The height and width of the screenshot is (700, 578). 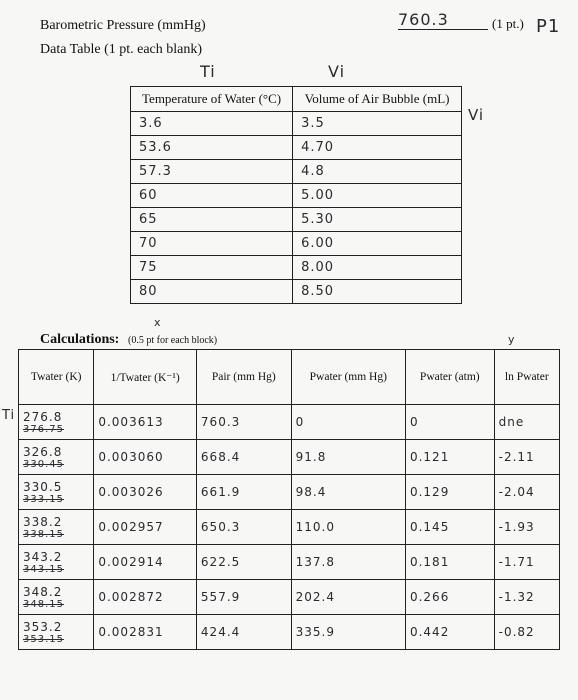 What do you see at coordinates (43, 486) in the screenshot?
I see `value: 330.5` at bounding box center [43, 486].